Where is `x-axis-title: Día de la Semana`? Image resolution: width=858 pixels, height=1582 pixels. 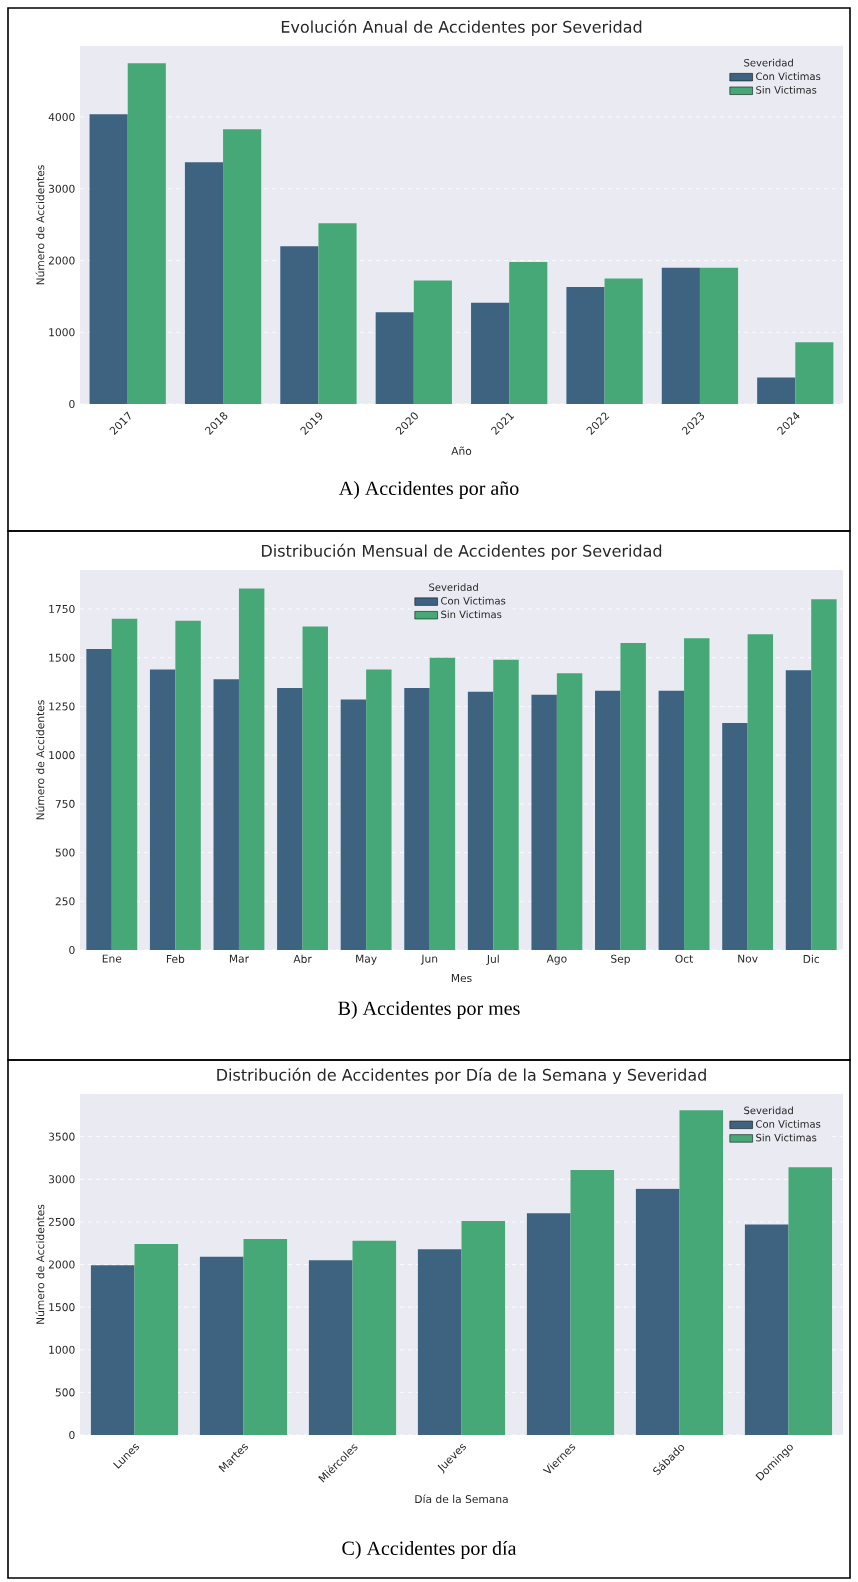 x-axis-title: Día de la Semana is located at coordinates (461, 1499).